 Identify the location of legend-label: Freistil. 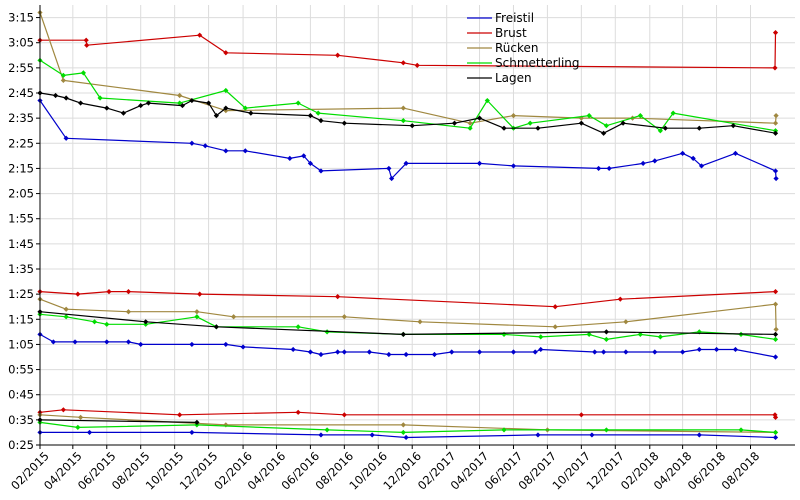
(514, 18).